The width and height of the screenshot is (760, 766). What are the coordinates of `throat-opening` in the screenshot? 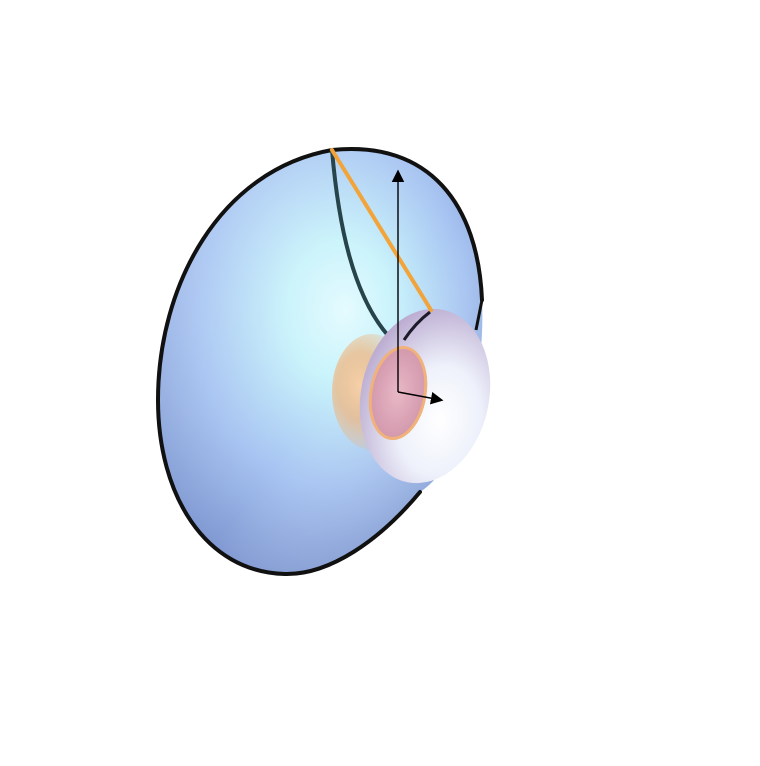 It's located at (398, 393).